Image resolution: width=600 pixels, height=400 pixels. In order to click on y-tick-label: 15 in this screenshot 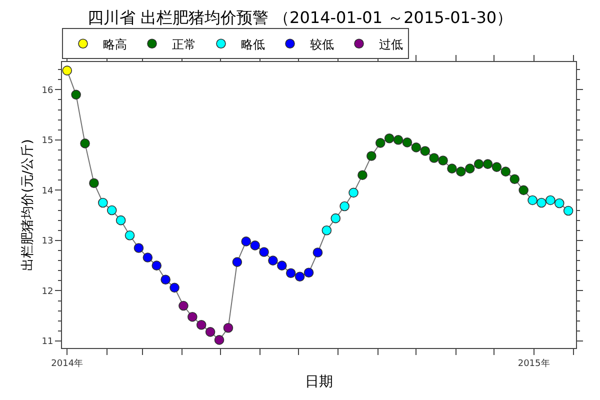, I will do `click(48, 141)`.